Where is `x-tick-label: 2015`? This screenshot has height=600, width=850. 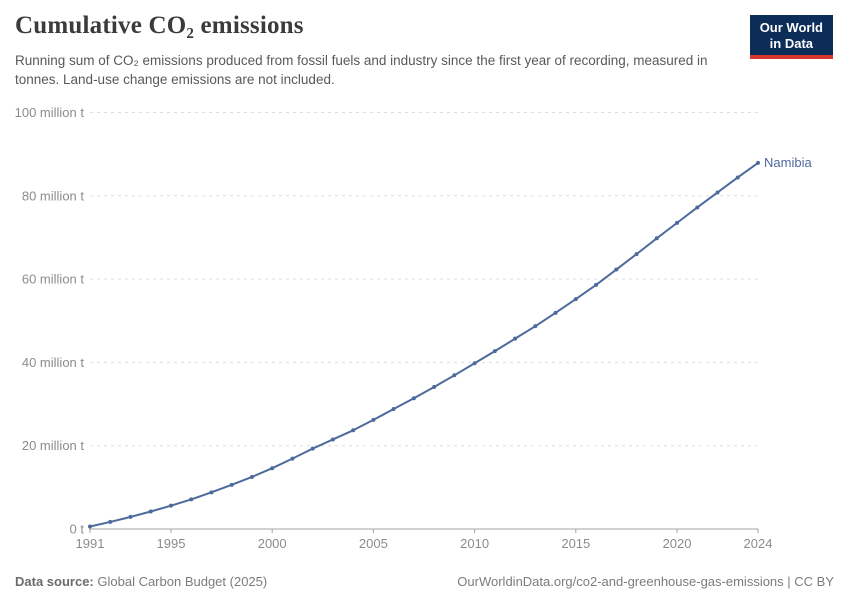 x-tick-label: 2015 is located at coordinates (575, 543).